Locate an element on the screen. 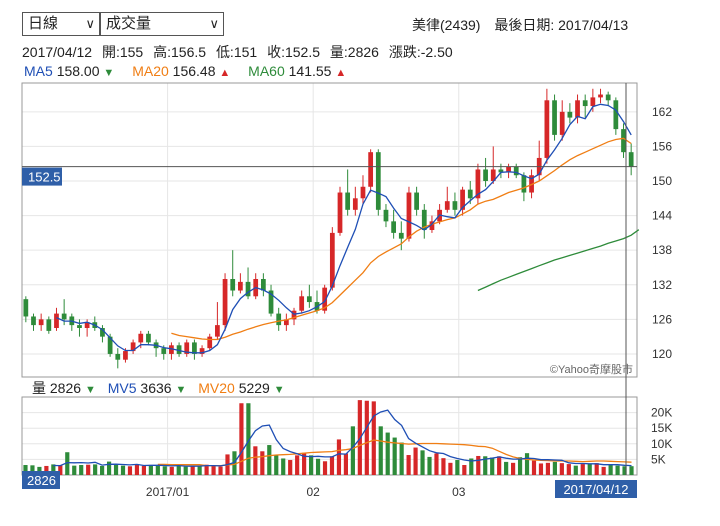 The width and height of the screenshot is (720, 526). cursor-date-value: 2017/04/12 is located at coordinates (595, 489).